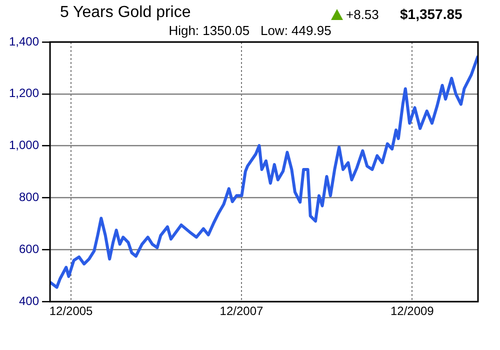 Image resolution: width=500 pixels, height=350 pixels. I want to click on y-tick-label: 600, so click(29, 249).